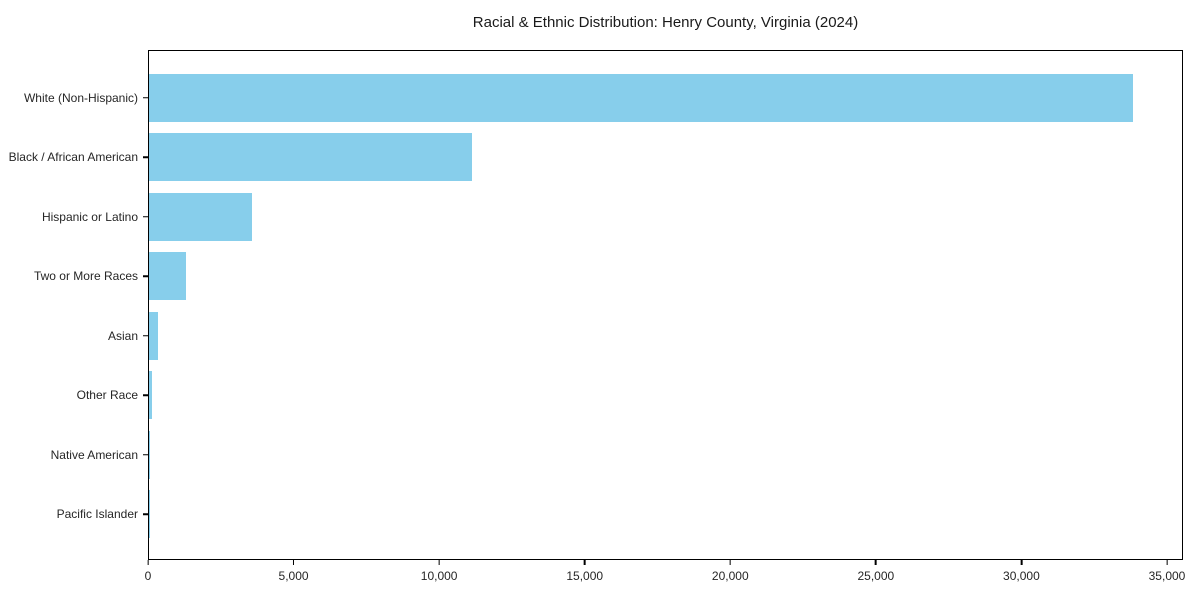 The image size is (1200, 600). I want to click on bar-row: Black / African American, so click(595, 158).